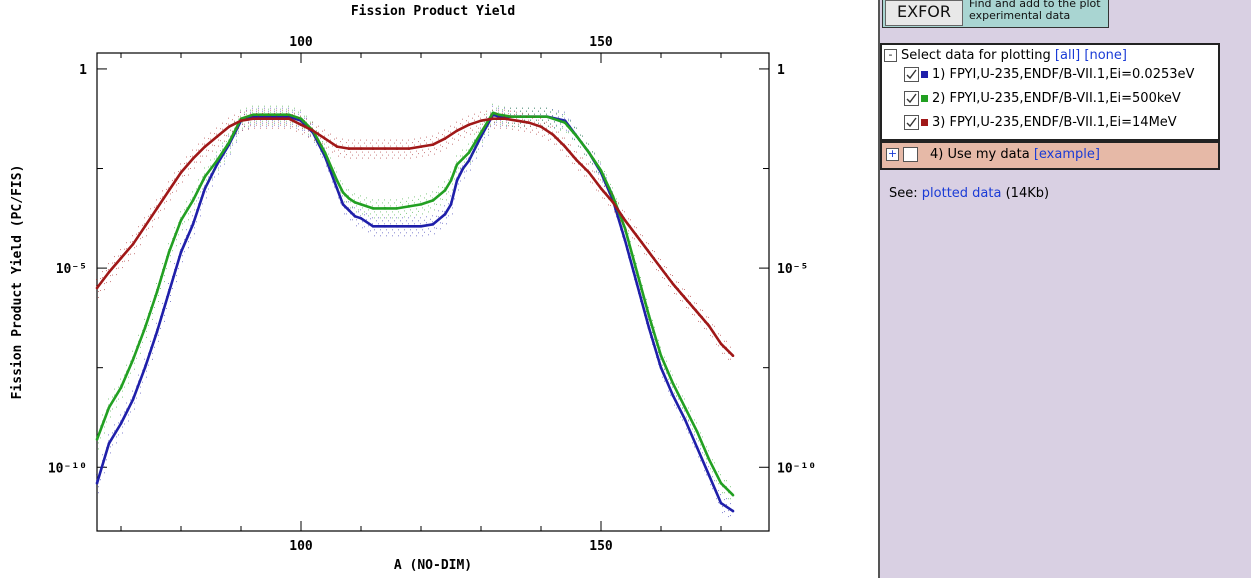  I want to click on panel-divider, so click(879, 289).